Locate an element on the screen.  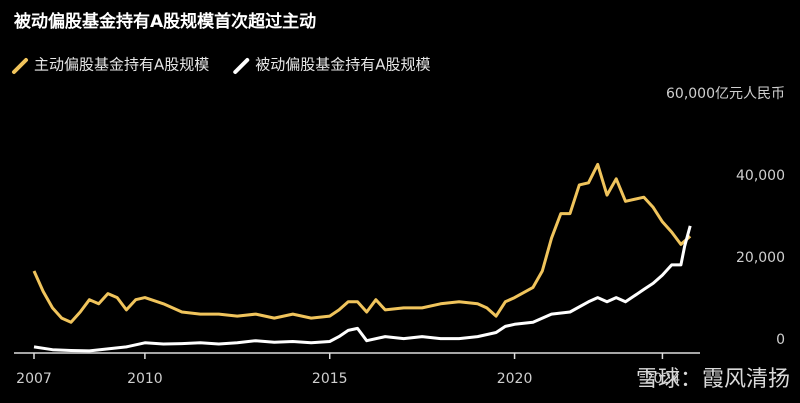
chart-title: 被动偏股基金持有A股规模首次超过主动 is located at coordinates (165, 21).